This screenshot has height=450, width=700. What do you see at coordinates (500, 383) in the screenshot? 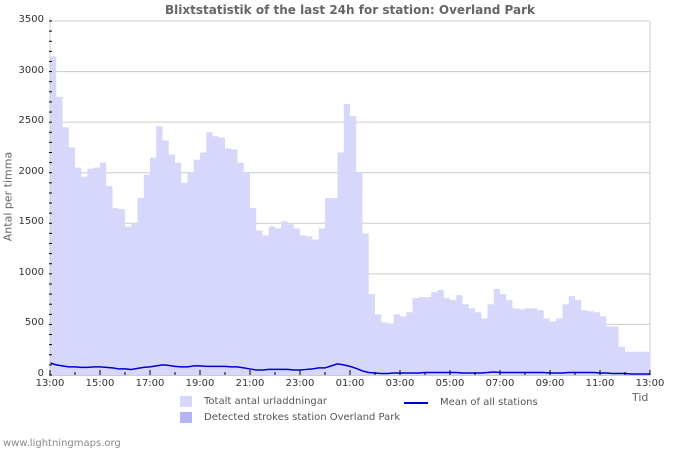
I see `x-tick-label: 07:00` at bounding box center [500, 383].